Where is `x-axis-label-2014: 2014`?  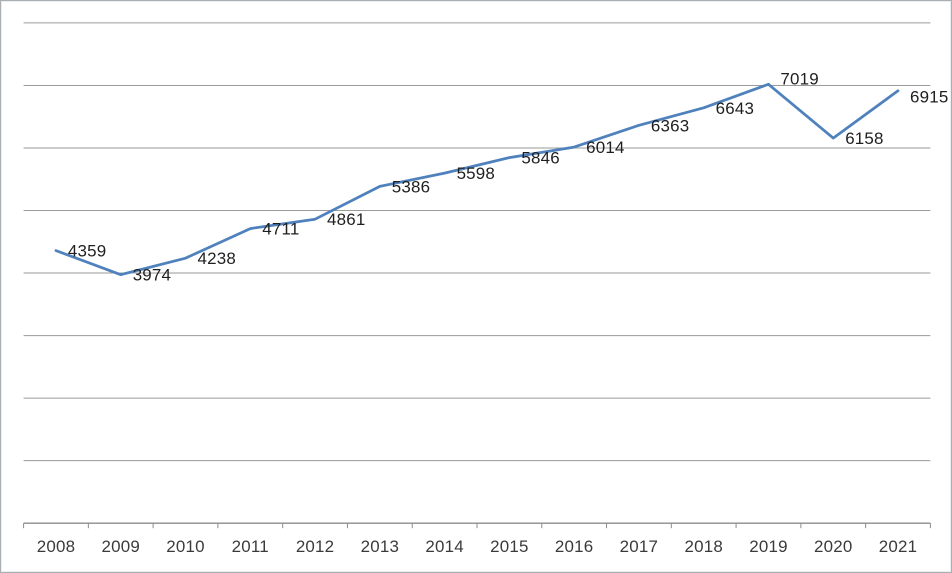
x-axis-label-2014: 2014 is located at coordinates (444, 546).